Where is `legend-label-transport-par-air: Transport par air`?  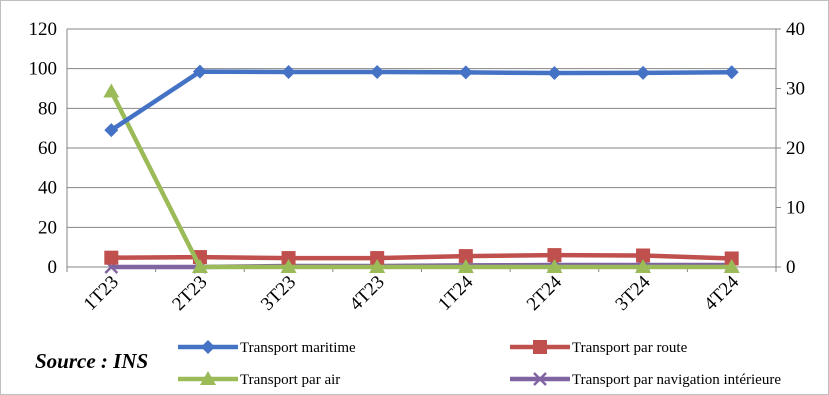
legend-label-transport-par-air: Transport par air is located at coordinates (290, 380).